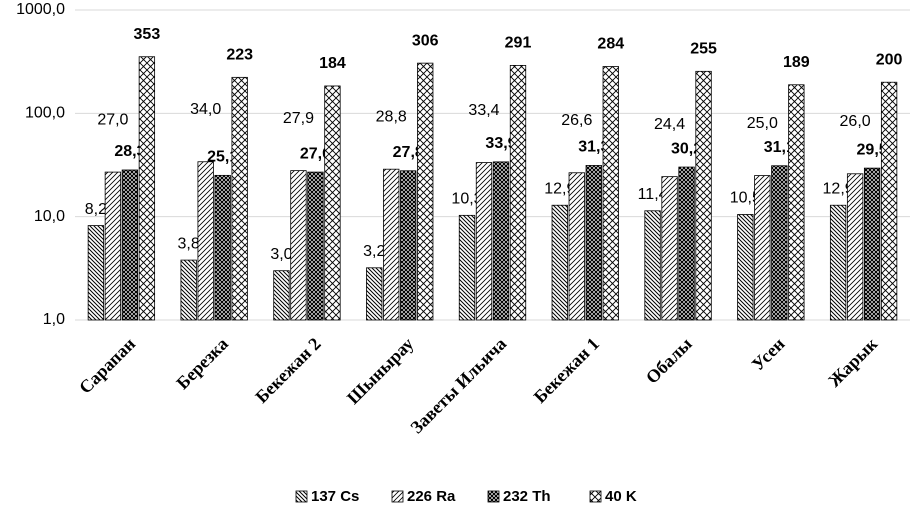 This screenshot has height=508, width=914. I want to click on x-tick-label: Бекежан 2, so click(287, 370).